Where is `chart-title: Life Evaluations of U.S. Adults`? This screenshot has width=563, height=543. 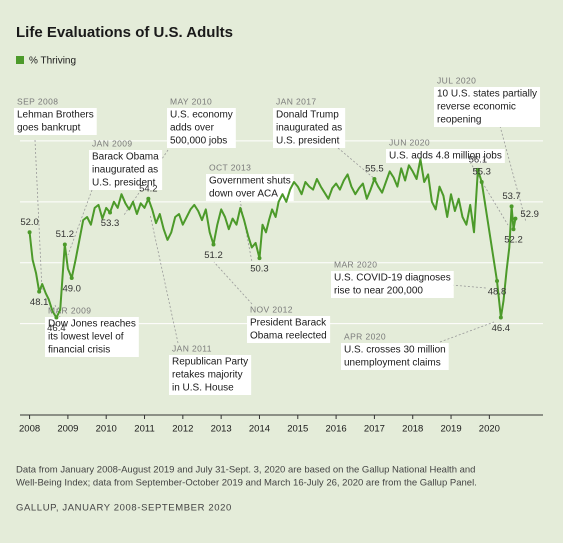 chart-title: Life Evaluations of U.S. Adults is located at coordinates (124, 32).